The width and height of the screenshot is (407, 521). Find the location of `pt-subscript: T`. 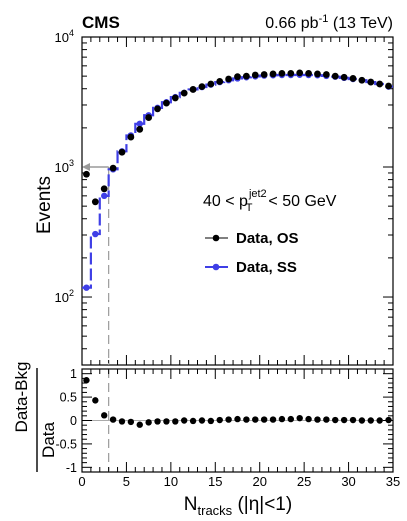

pt-subscript: T is located at coordinates (249, 208).